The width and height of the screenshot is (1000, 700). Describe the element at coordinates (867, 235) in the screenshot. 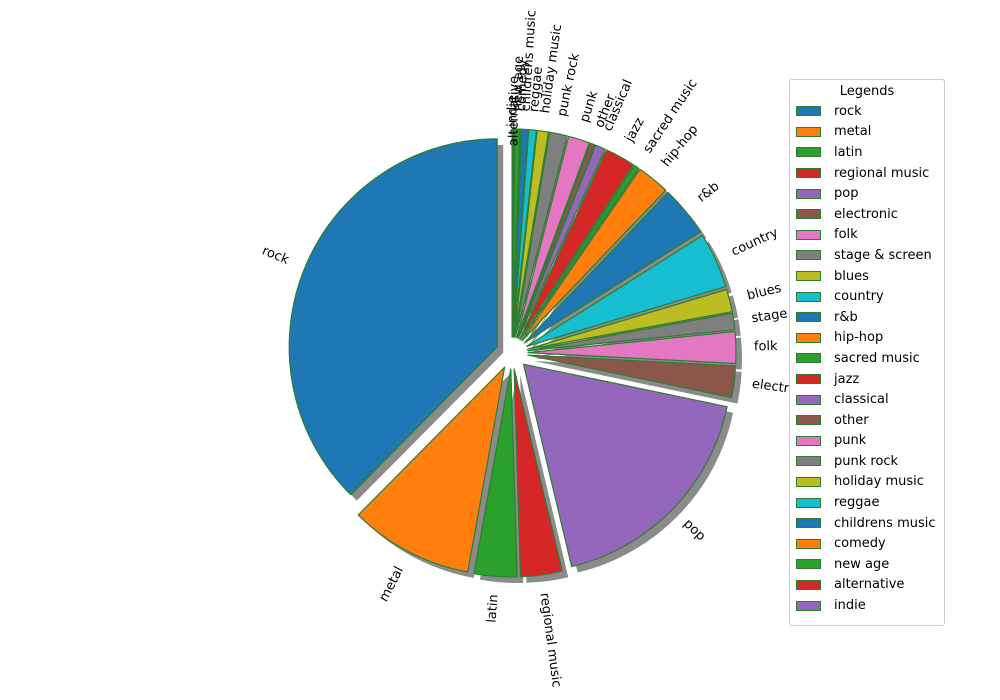

I see `legend-item-folk: folk` at that location.